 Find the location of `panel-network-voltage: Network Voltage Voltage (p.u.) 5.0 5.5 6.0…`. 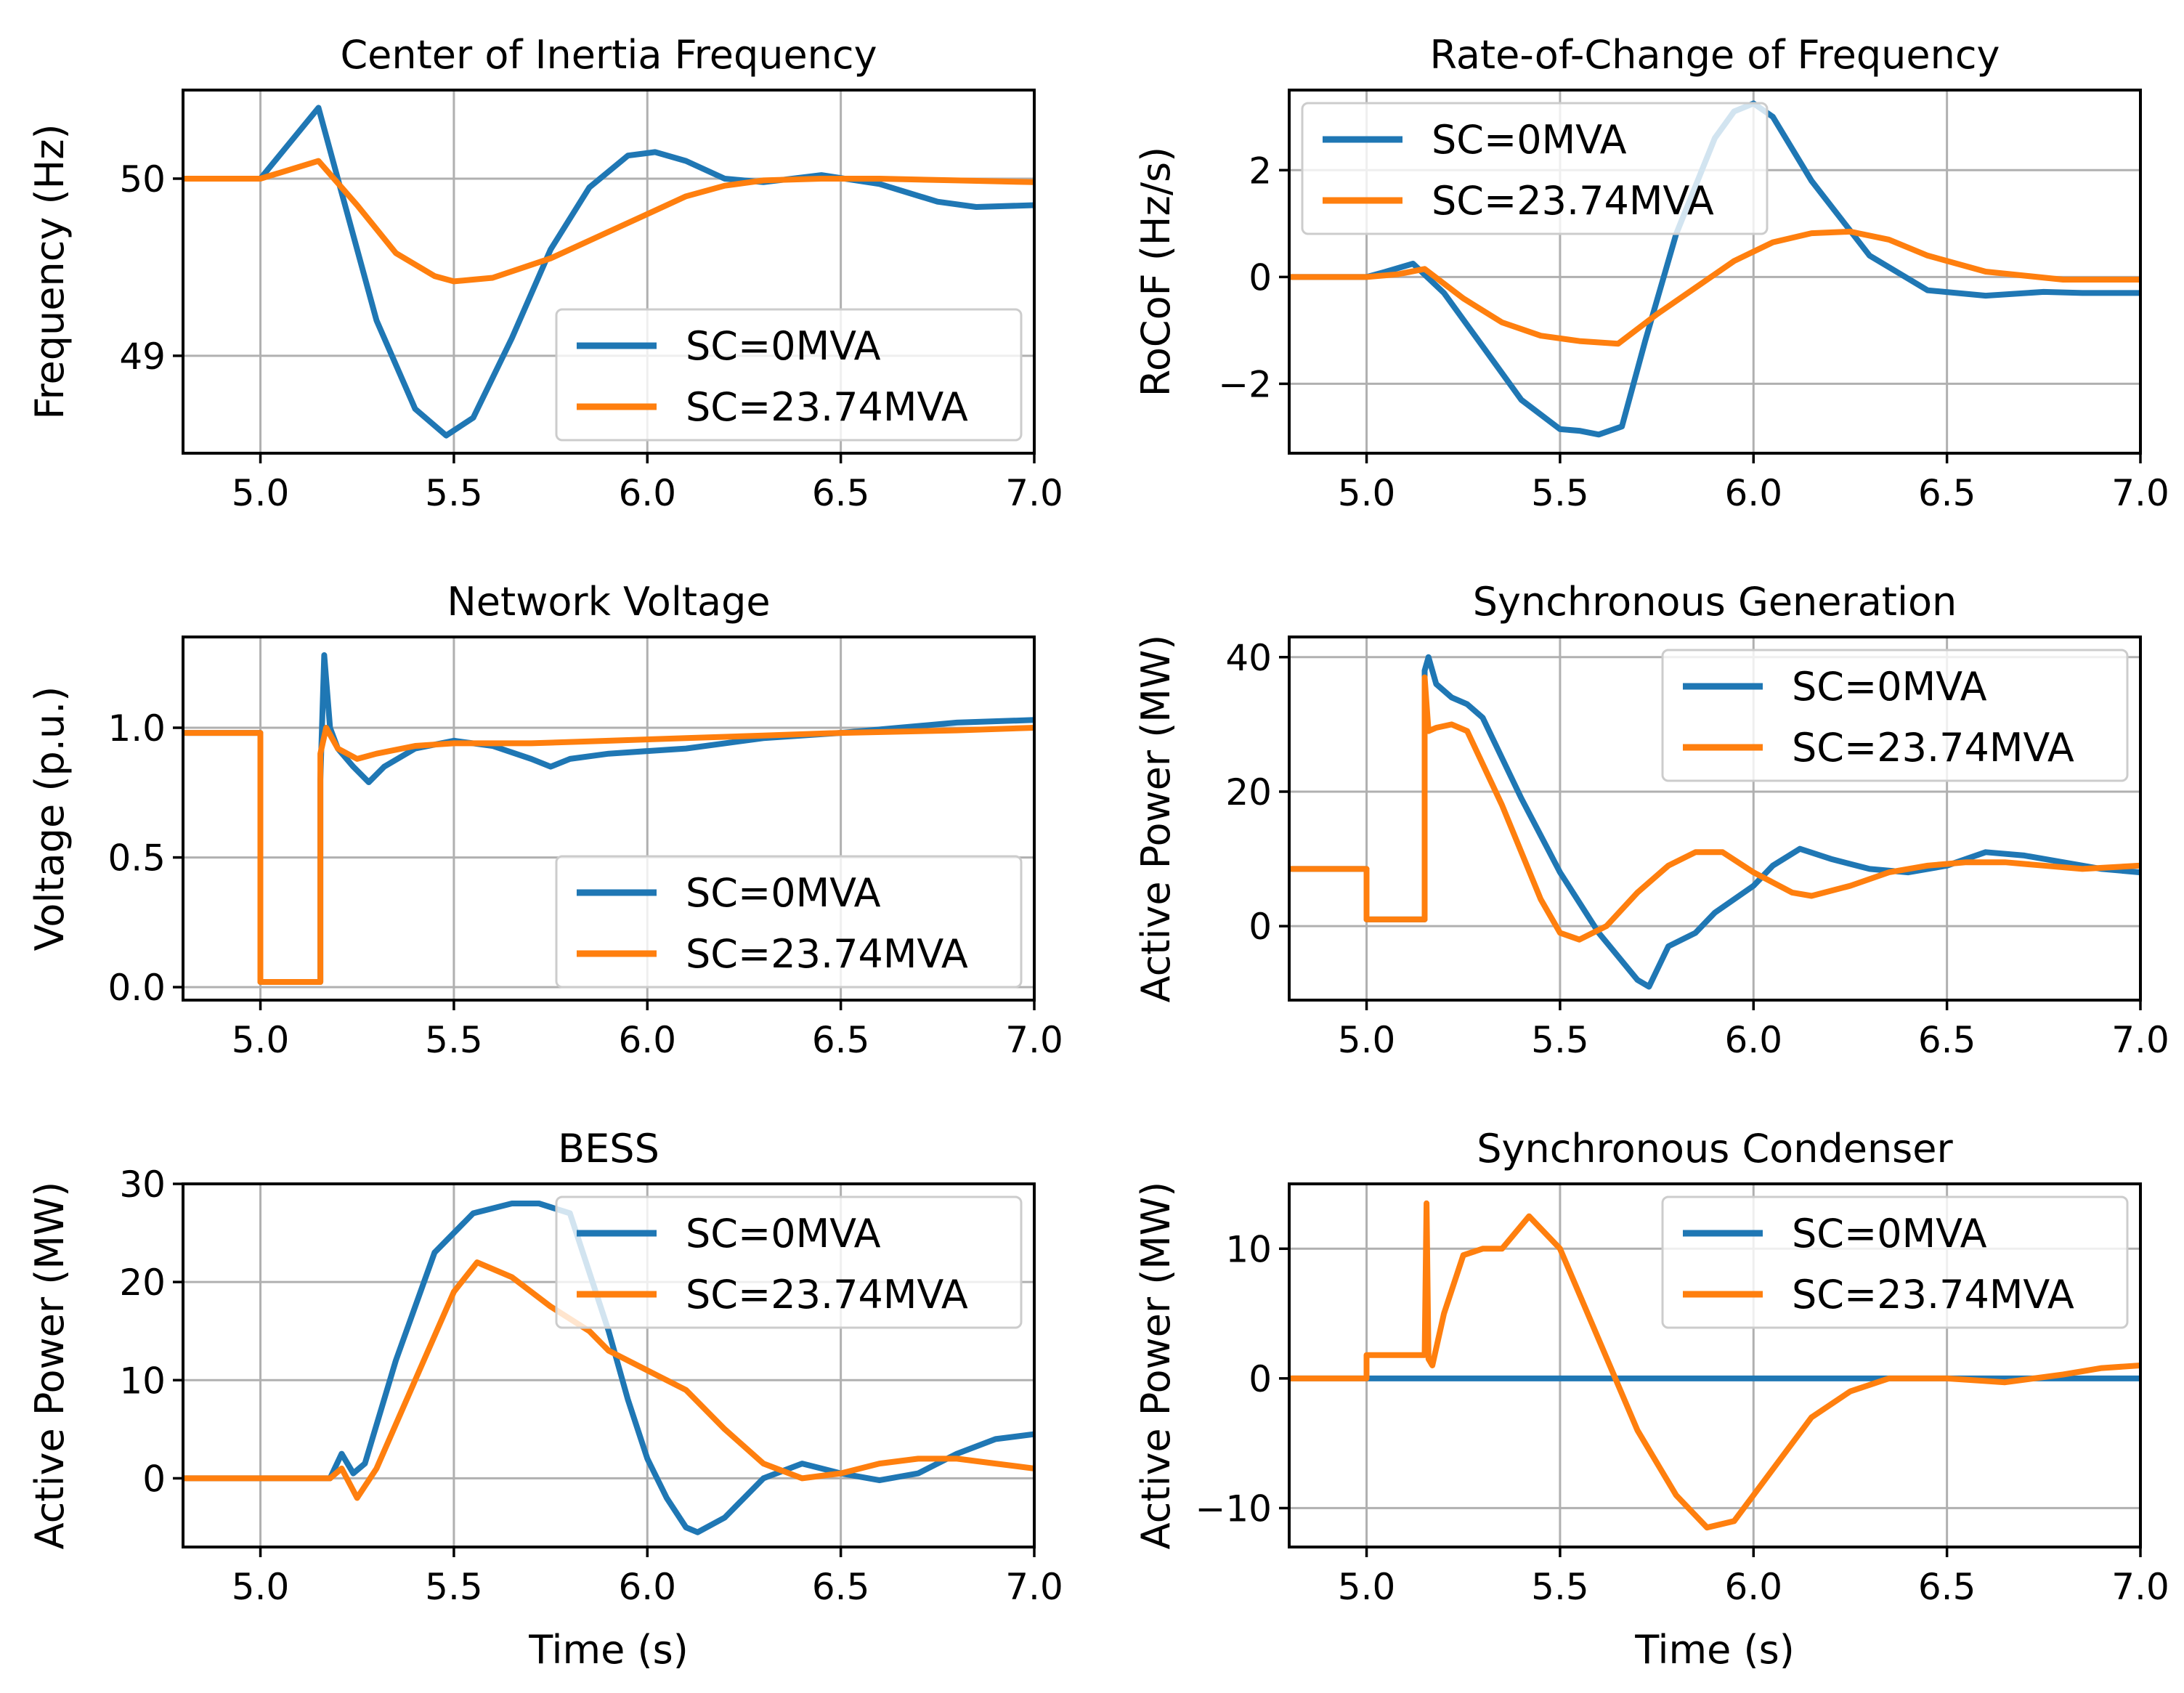

panel-network-voltage: Network Voltage Voltage (p.u.) 5.0 5.5 6.0… is located at coordinates (545, 820).